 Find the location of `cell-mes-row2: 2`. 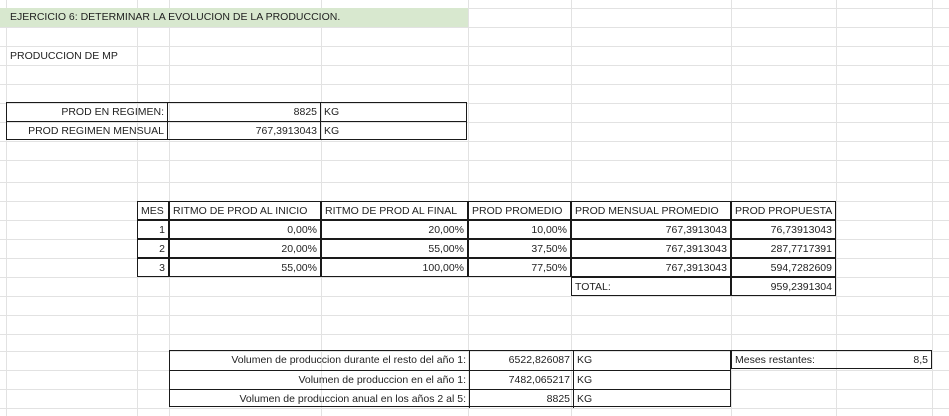

cell-mes-row2: 2 is located at coordinates (153, 248).